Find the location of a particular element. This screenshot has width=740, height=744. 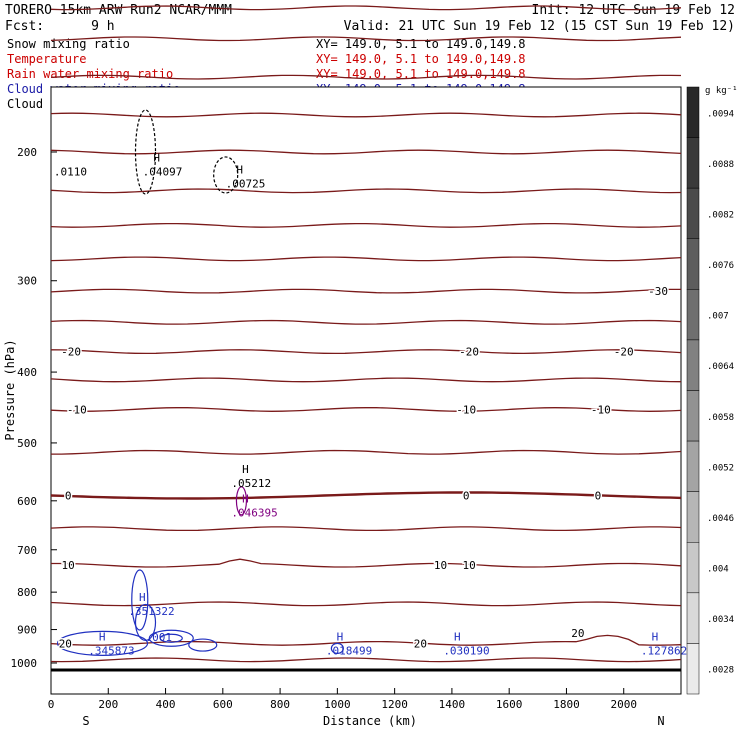

maximum-value-label: .04097 is located at coordinates (163, 171).